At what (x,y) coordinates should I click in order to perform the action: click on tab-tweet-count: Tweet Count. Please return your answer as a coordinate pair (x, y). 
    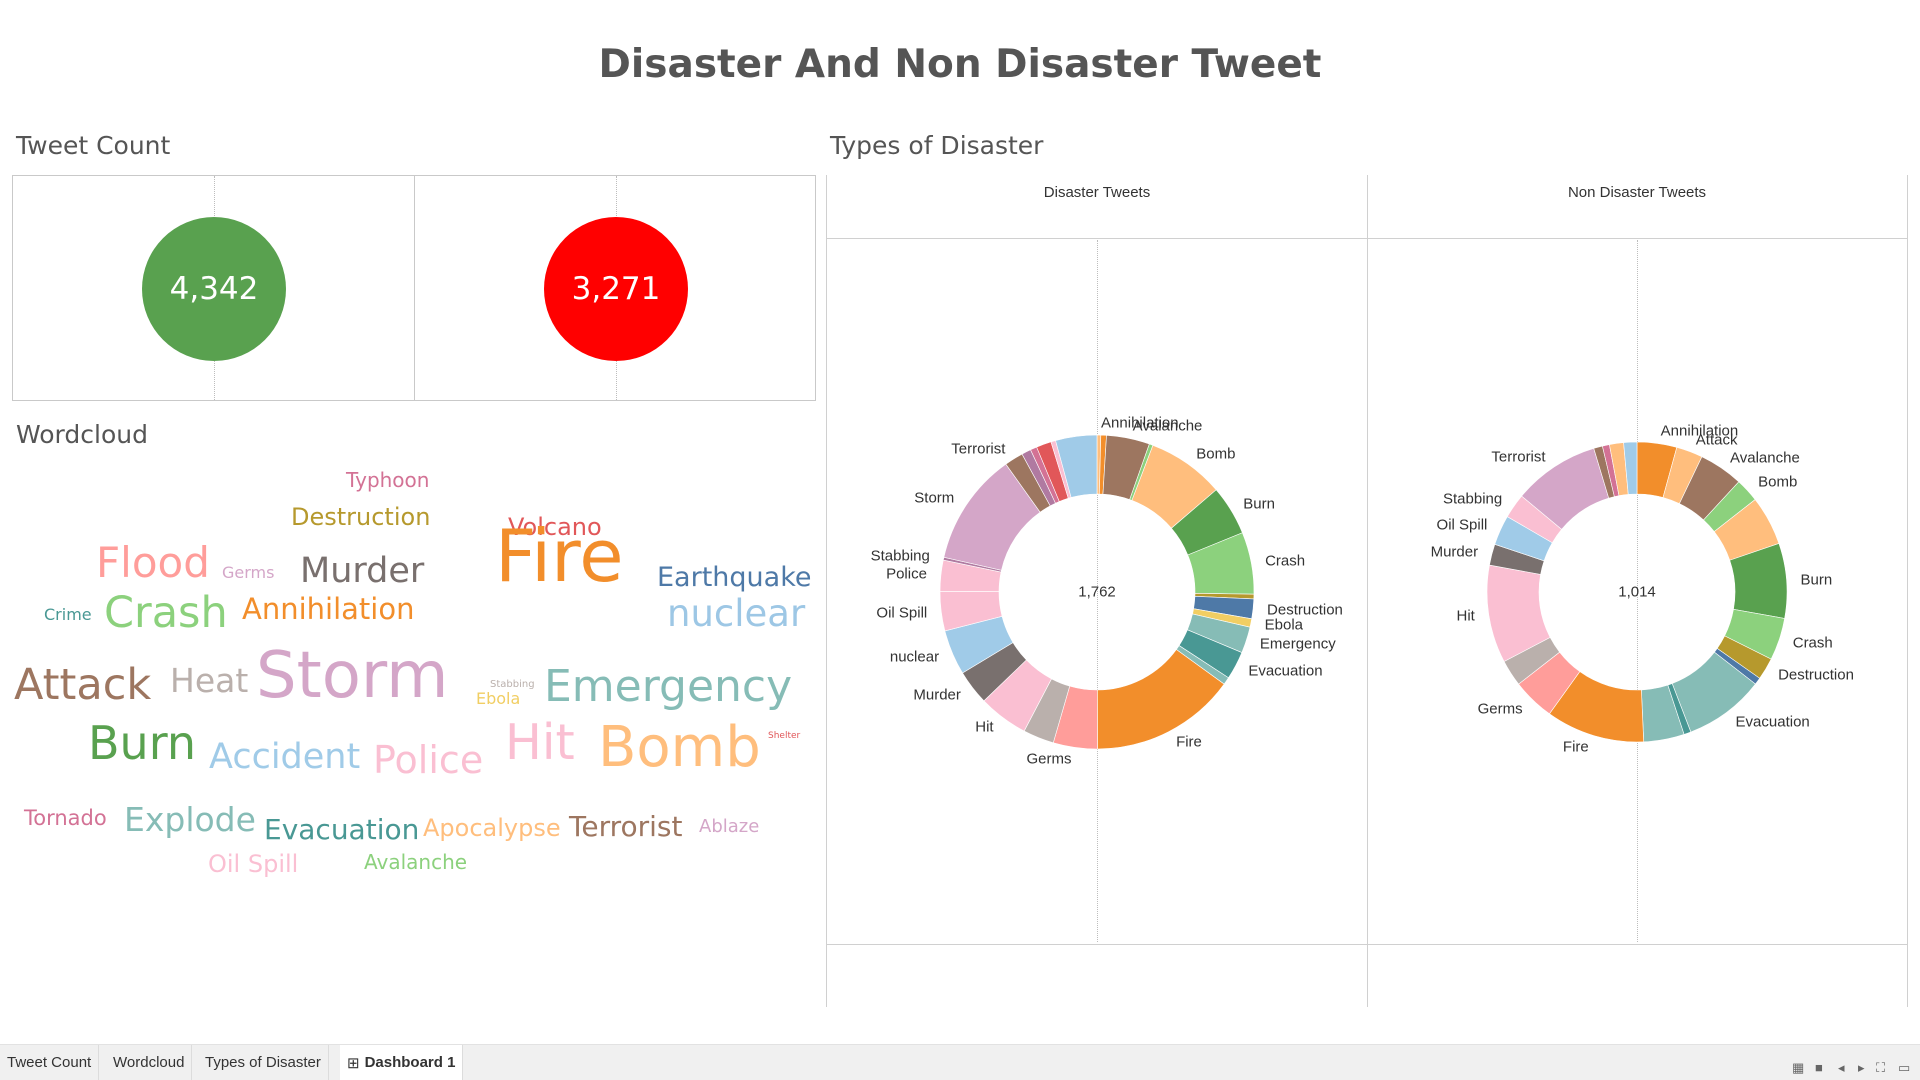
    Looking at the image, I should click on (50, 1062).